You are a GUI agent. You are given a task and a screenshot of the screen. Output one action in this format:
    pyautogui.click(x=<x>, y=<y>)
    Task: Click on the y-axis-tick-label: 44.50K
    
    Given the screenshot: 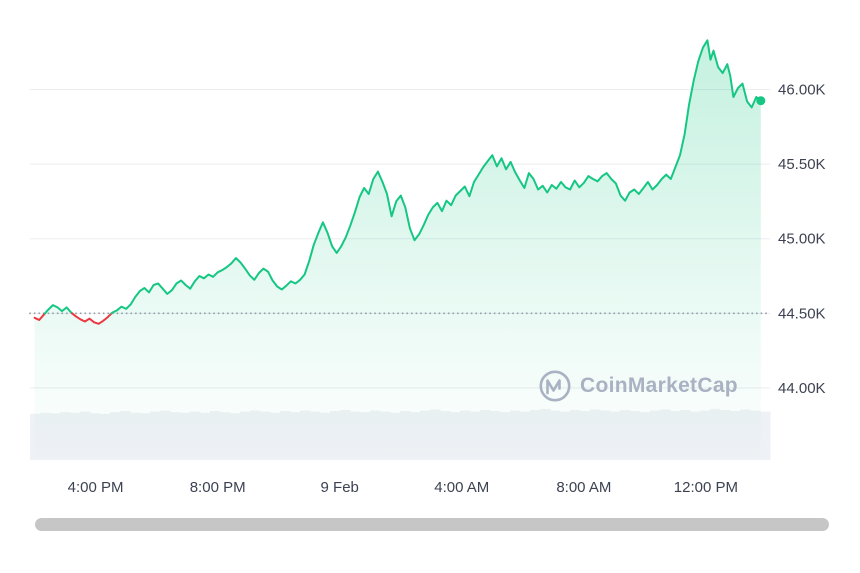 What is the action you would take?
    pyautogui.click(x=802, y=313)
    